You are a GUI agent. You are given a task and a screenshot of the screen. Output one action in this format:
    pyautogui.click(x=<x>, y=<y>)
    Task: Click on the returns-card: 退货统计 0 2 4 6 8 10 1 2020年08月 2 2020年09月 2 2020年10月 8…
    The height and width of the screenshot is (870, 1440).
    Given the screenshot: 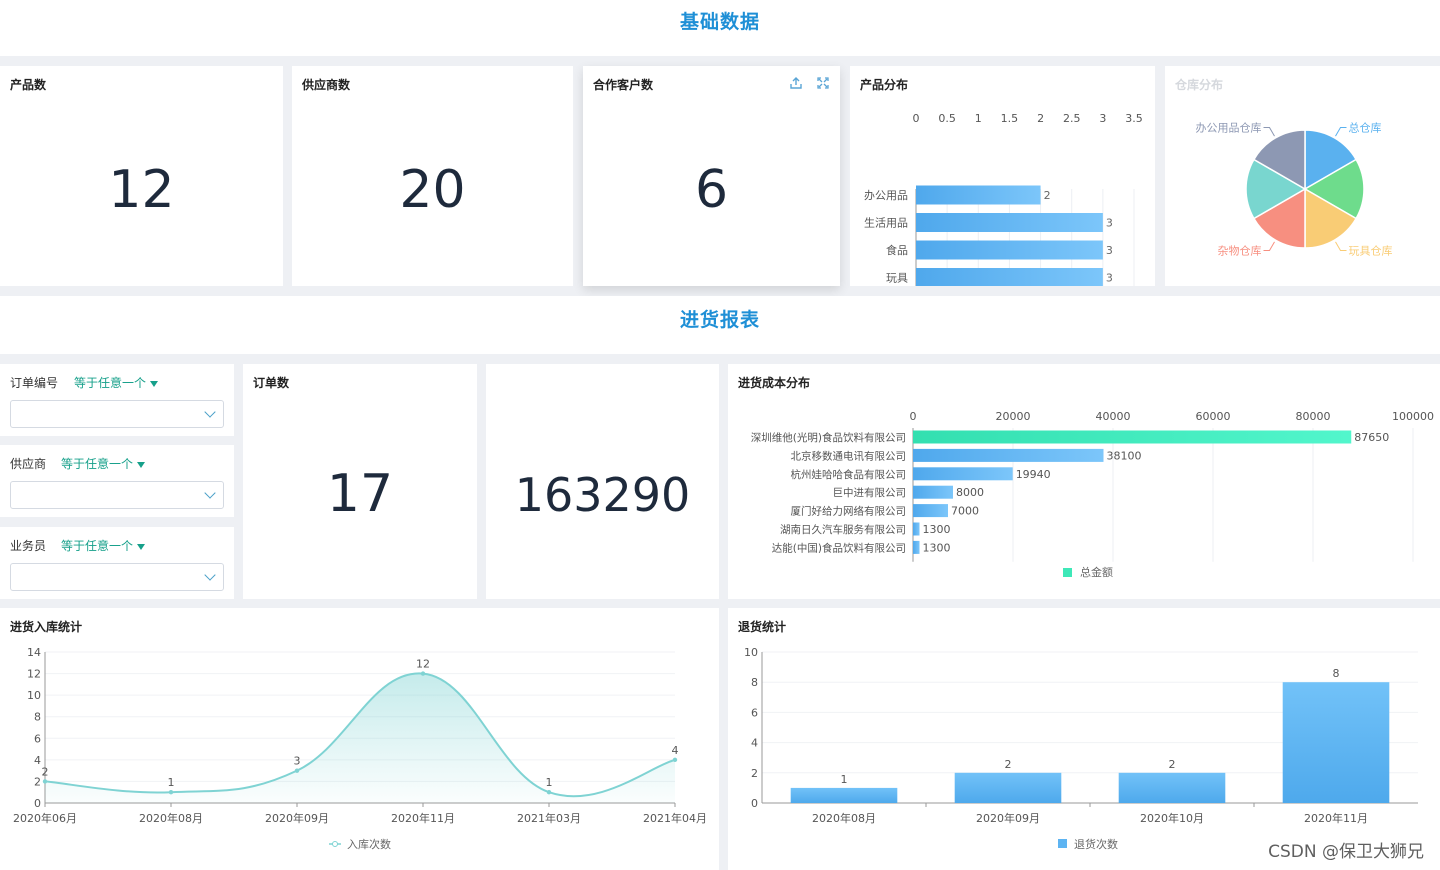 What is the action you would take?
    pyautogui.click(x=1084, y=739)
    